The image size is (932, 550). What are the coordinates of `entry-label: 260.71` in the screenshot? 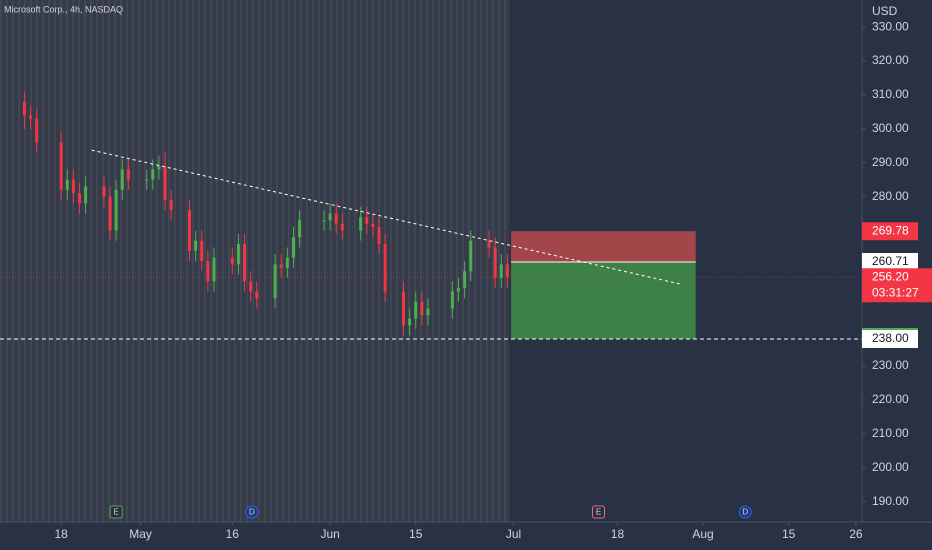 It's located at (890, 261).